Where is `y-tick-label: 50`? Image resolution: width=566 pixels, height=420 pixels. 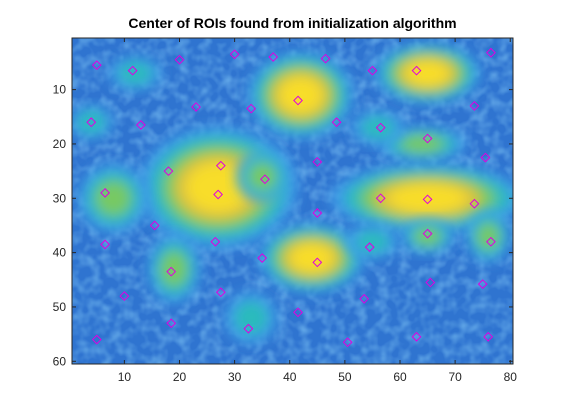 y-tick-label: 50 is located at coordinates (60, 307).